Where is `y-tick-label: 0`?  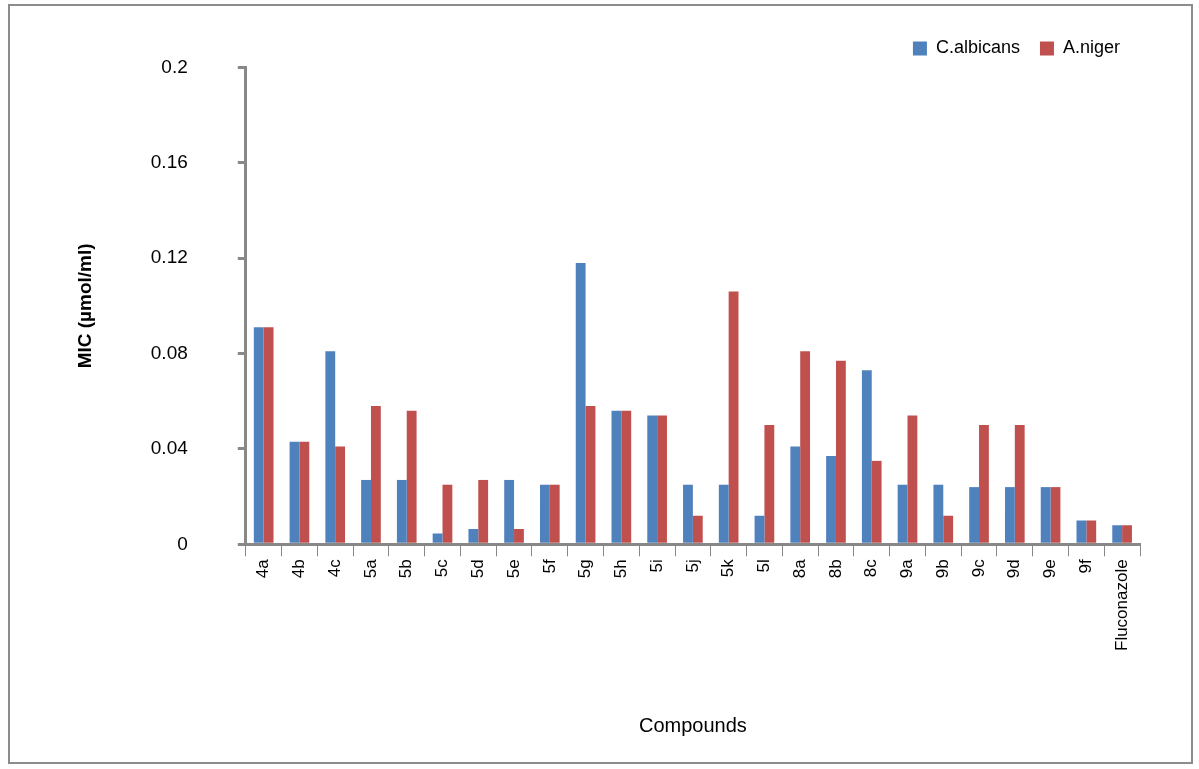 y-tick-label: 0 is located at coordinates (182, 543).